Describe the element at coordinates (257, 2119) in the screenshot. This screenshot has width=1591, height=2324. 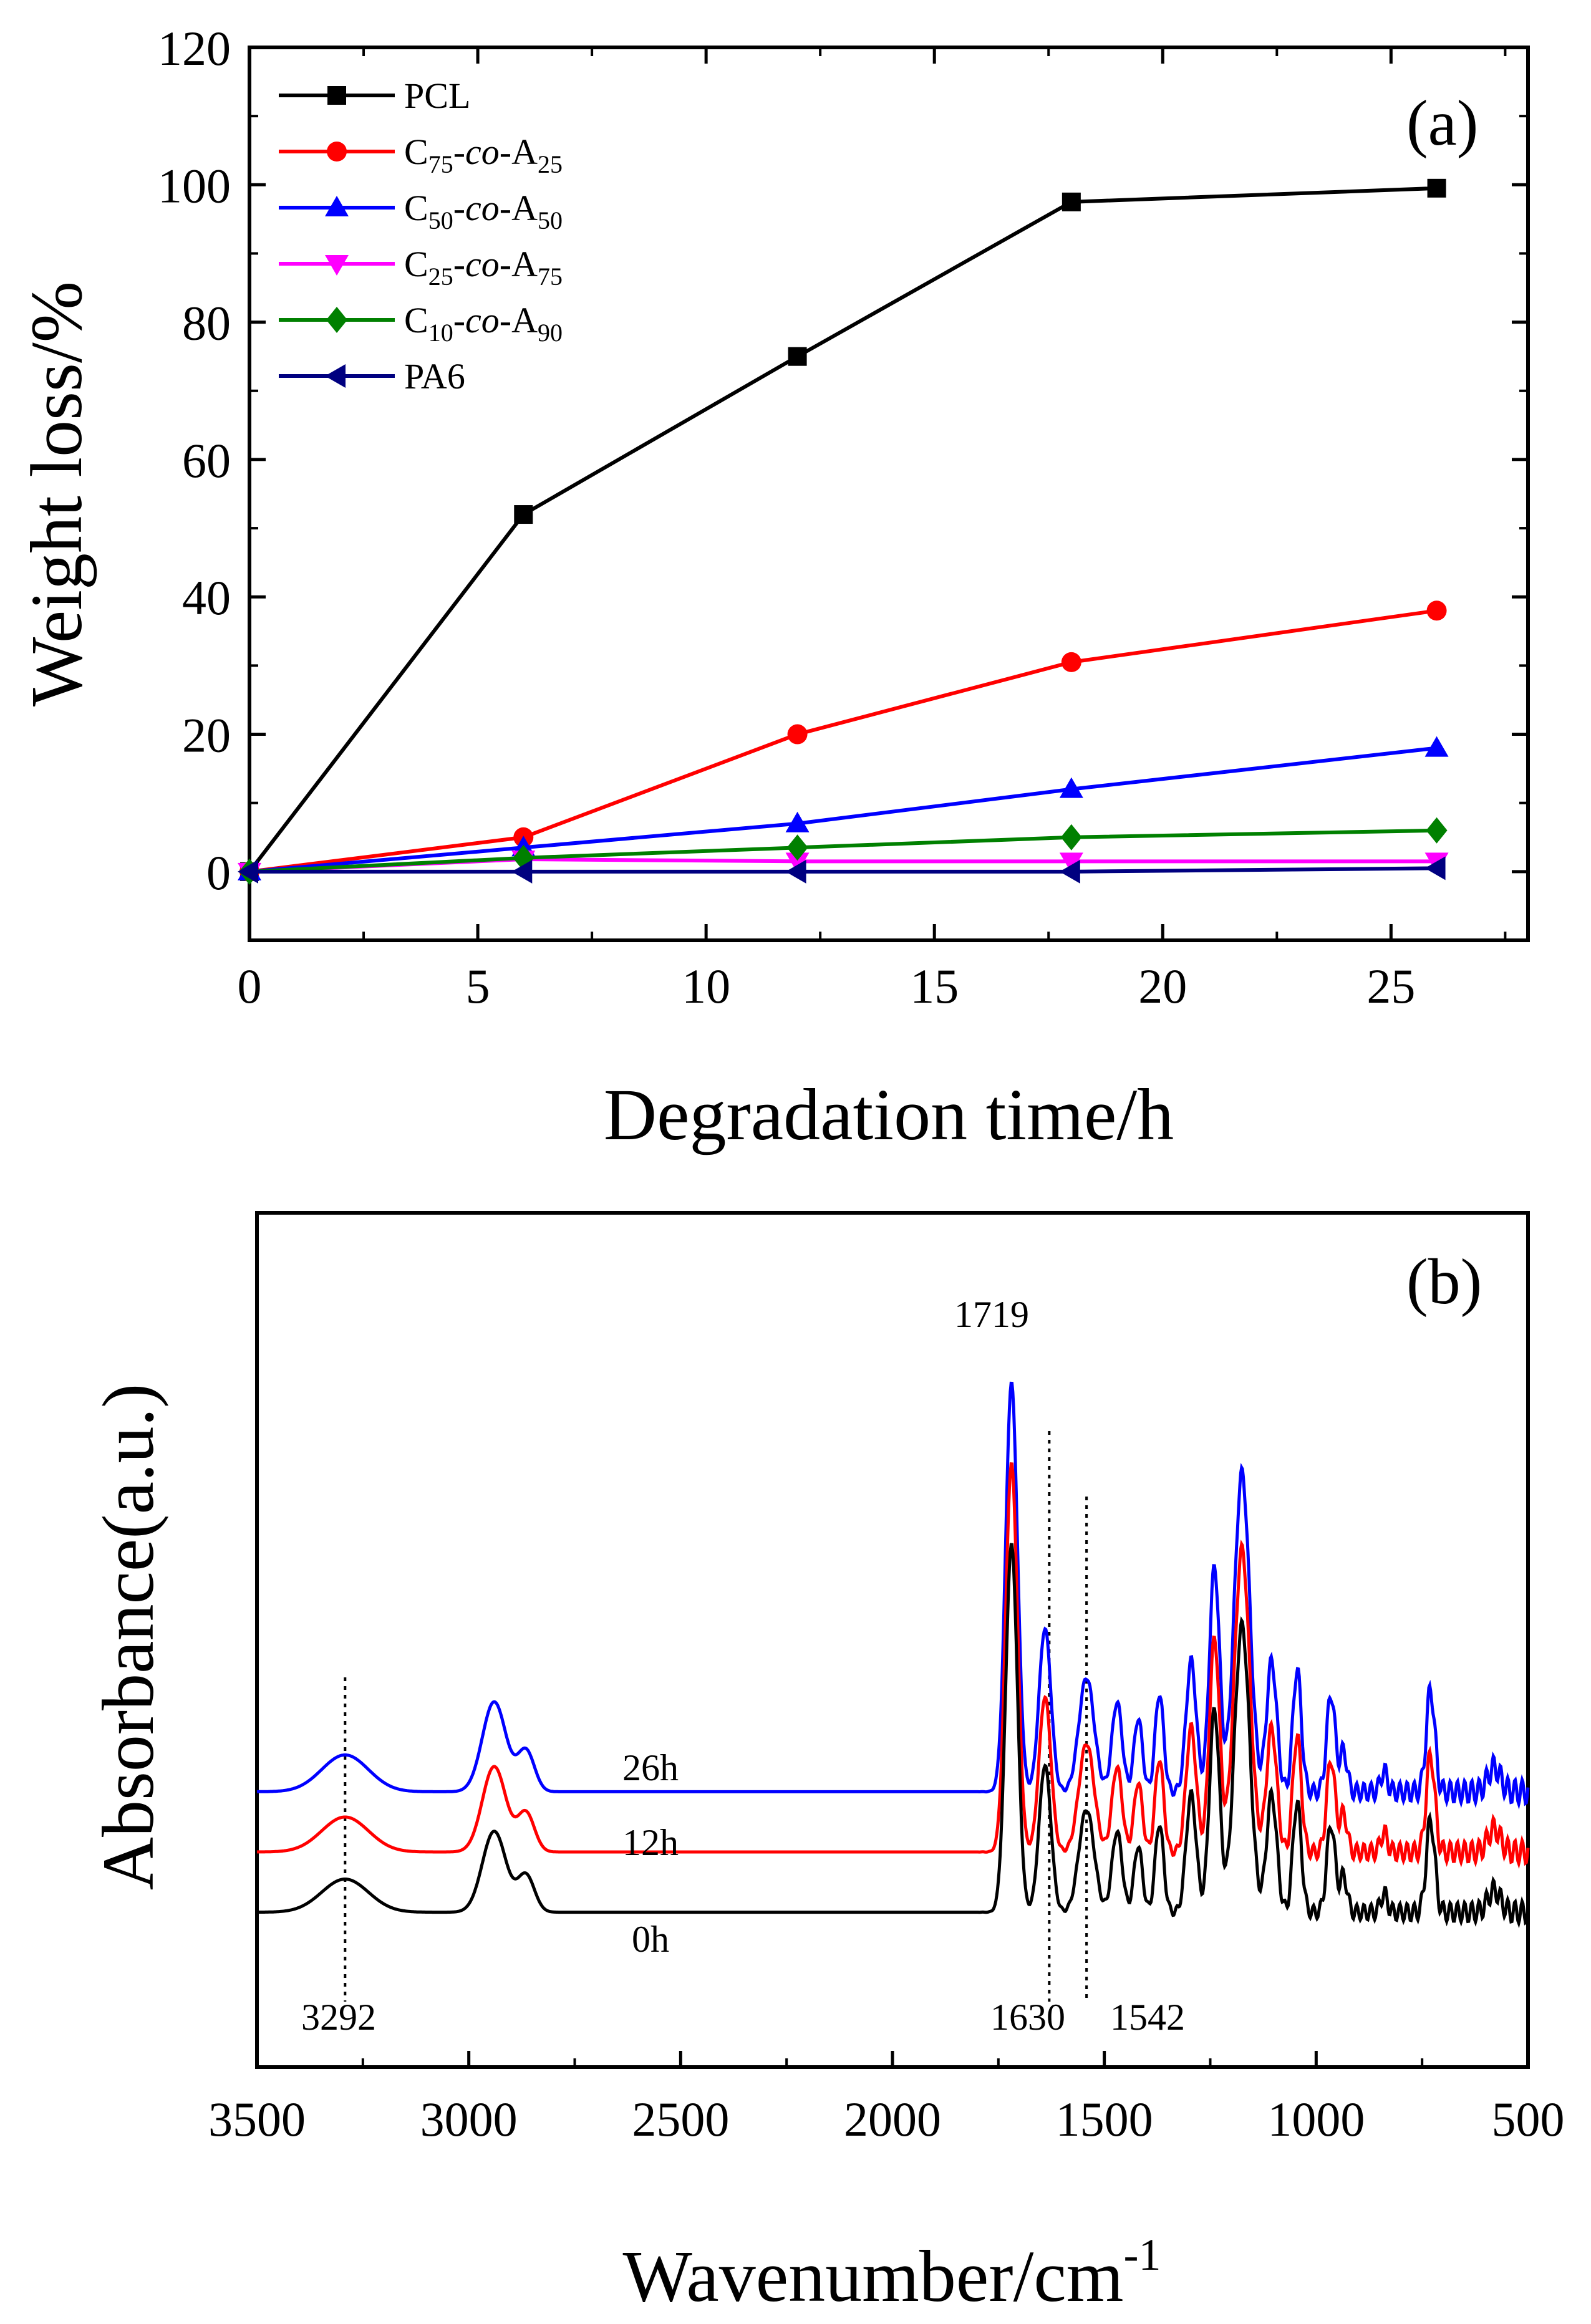
I see `x-tick-label: 3500` at that location.